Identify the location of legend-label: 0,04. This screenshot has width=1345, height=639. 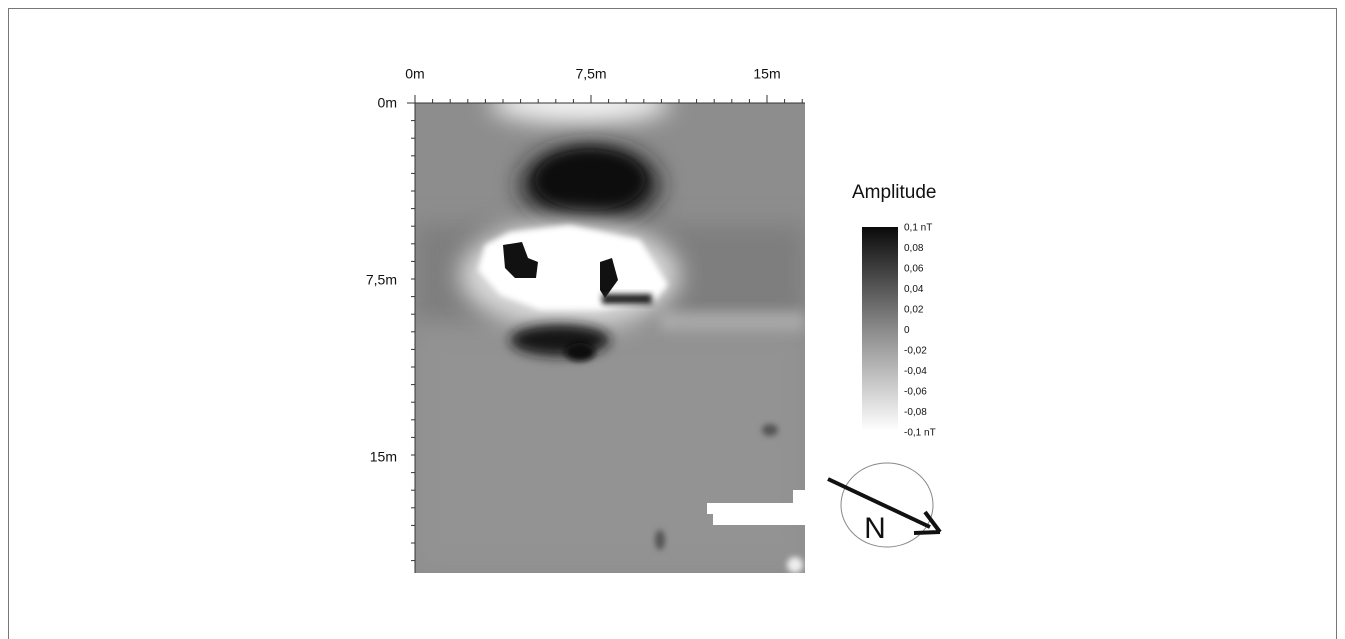
(914, 289).